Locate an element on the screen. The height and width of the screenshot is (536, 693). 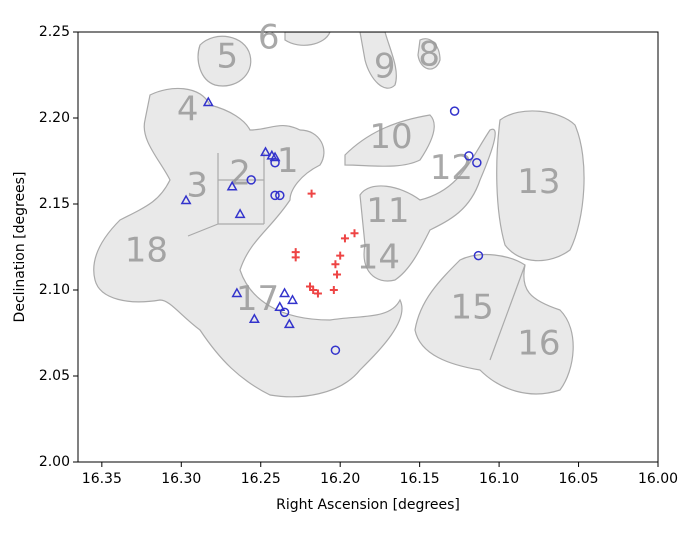
region-label: 16 is located at coordinates (538, 344).